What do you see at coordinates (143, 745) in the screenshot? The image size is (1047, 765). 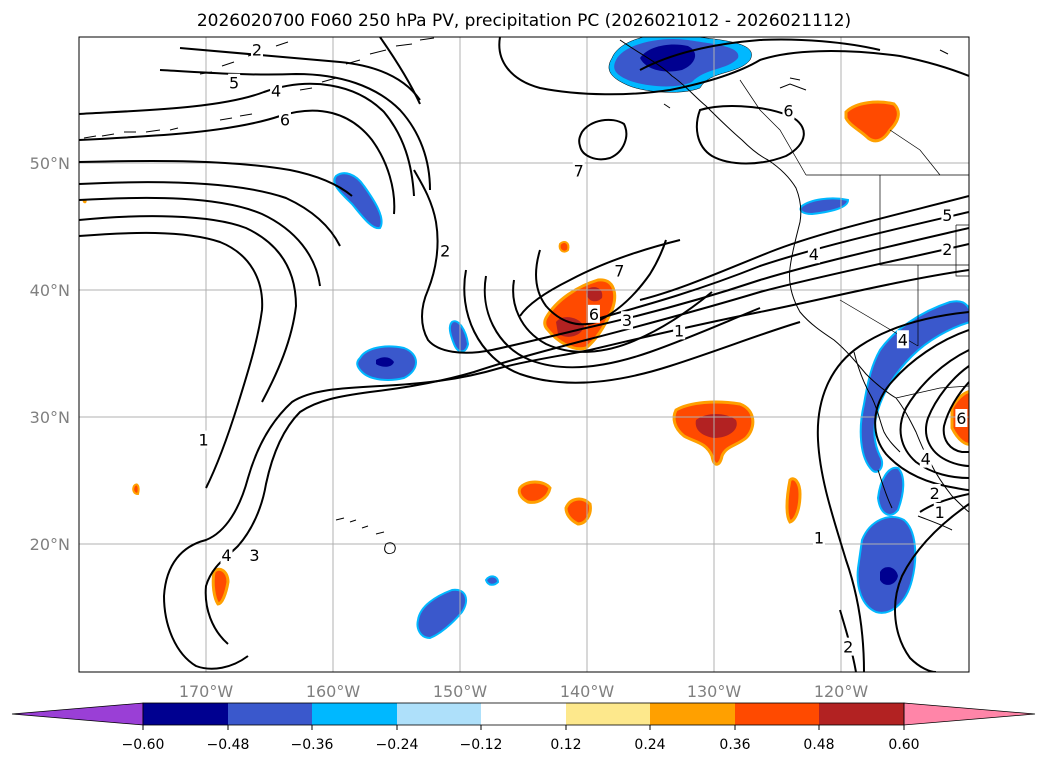 I see `colorbar-tick-label: −0.60` at bounding box center [143, 745].